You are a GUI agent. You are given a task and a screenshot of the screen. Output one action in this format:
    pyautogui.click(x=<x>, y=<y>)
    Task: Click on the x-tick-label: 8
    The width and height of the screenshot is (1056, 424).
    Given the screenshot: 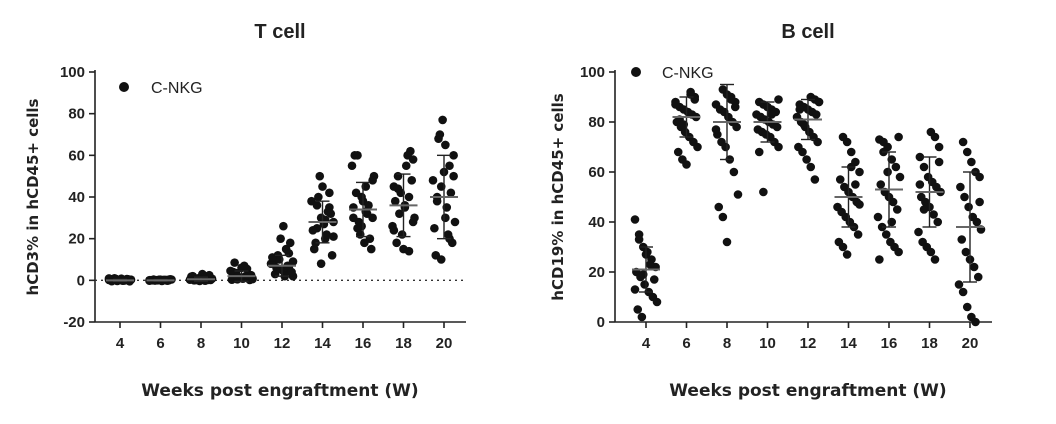 What is the action you would take?
    pyautogui.click(x=727, y=343)
    